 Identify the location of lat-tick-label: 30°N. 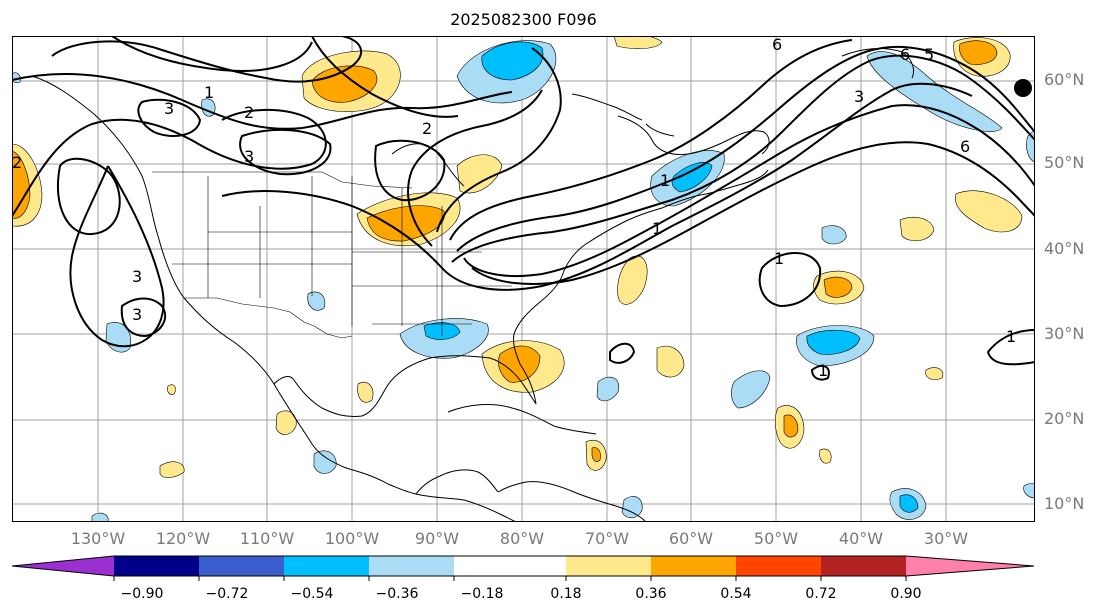
(1064, 333).